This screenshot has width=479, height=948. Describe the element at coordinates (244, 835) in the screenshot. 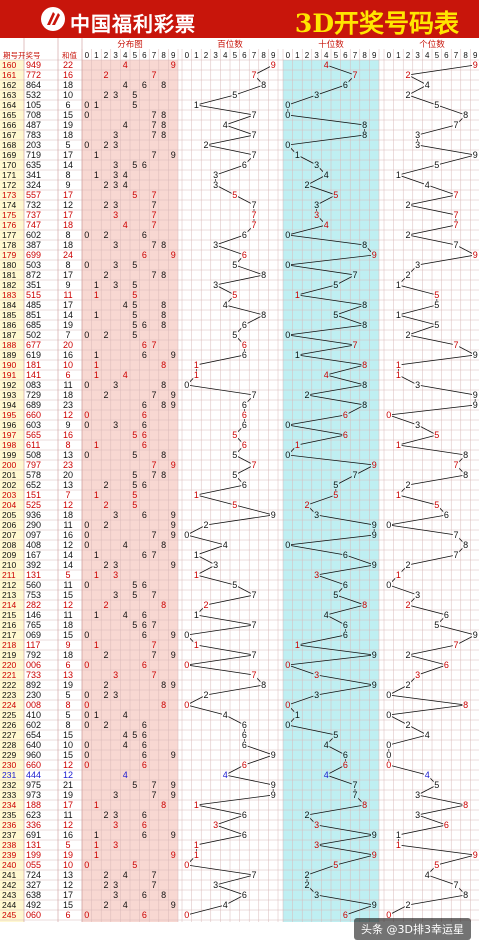

I see `hundreds-digit-mark: 6` at that location.